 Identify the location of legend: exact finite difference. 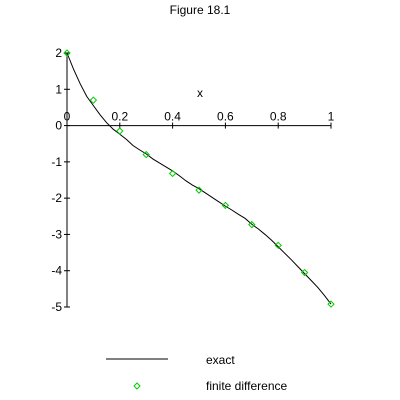
(196, 373).